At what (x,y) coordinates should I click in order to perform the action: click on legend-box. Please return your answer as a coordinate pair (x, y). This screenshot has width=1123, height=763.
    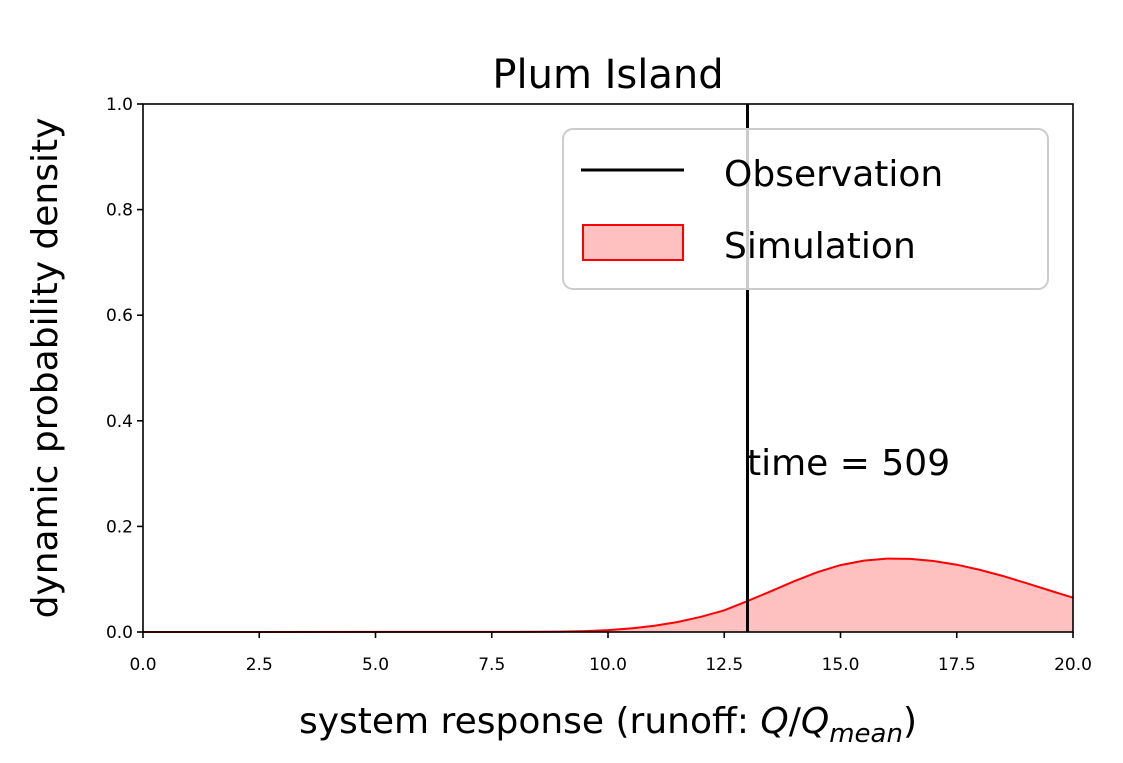
    Looking at the image, I should click on (805, 209).